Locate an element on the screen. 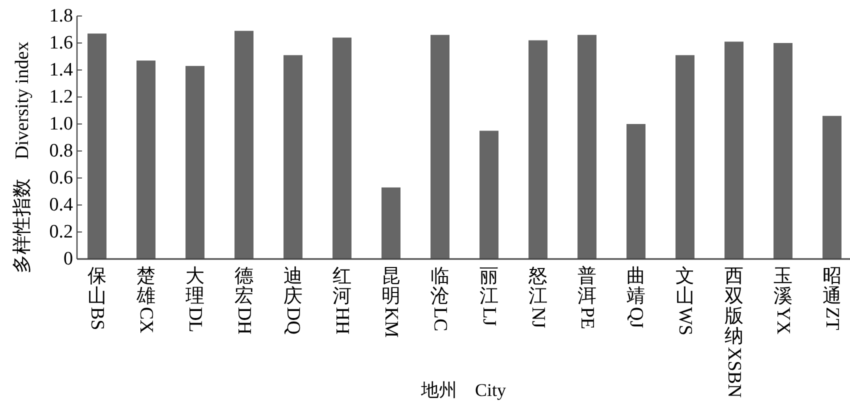 This screenshot has width=850, height=404. x-tick-label: 昆明KM is located at coordinates (391, 302).